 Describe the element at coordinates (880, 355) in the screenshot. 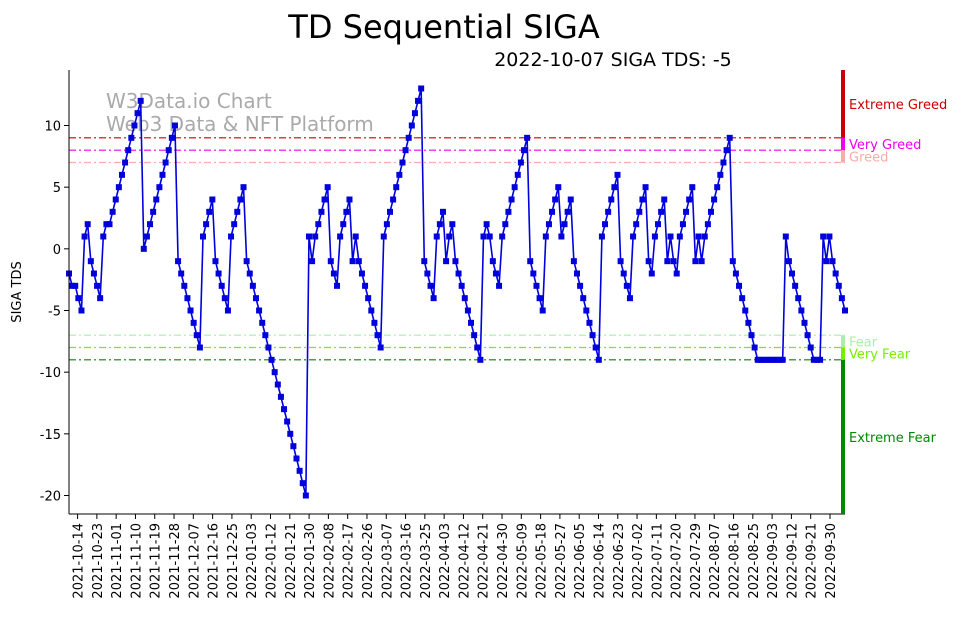

I see `zone-label-very-fear: Very Fear` at that location.